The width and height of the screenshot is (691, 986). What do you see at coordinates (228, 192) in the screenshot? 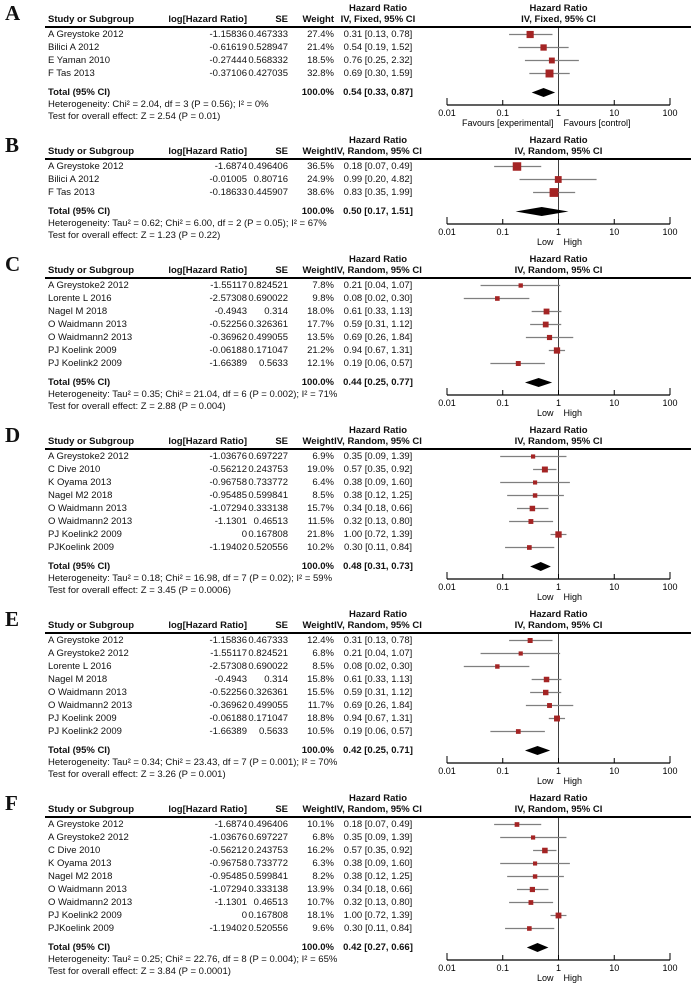
I see `log-hazard-ratio-value: -0.18633` at bounding box center [228, 192].